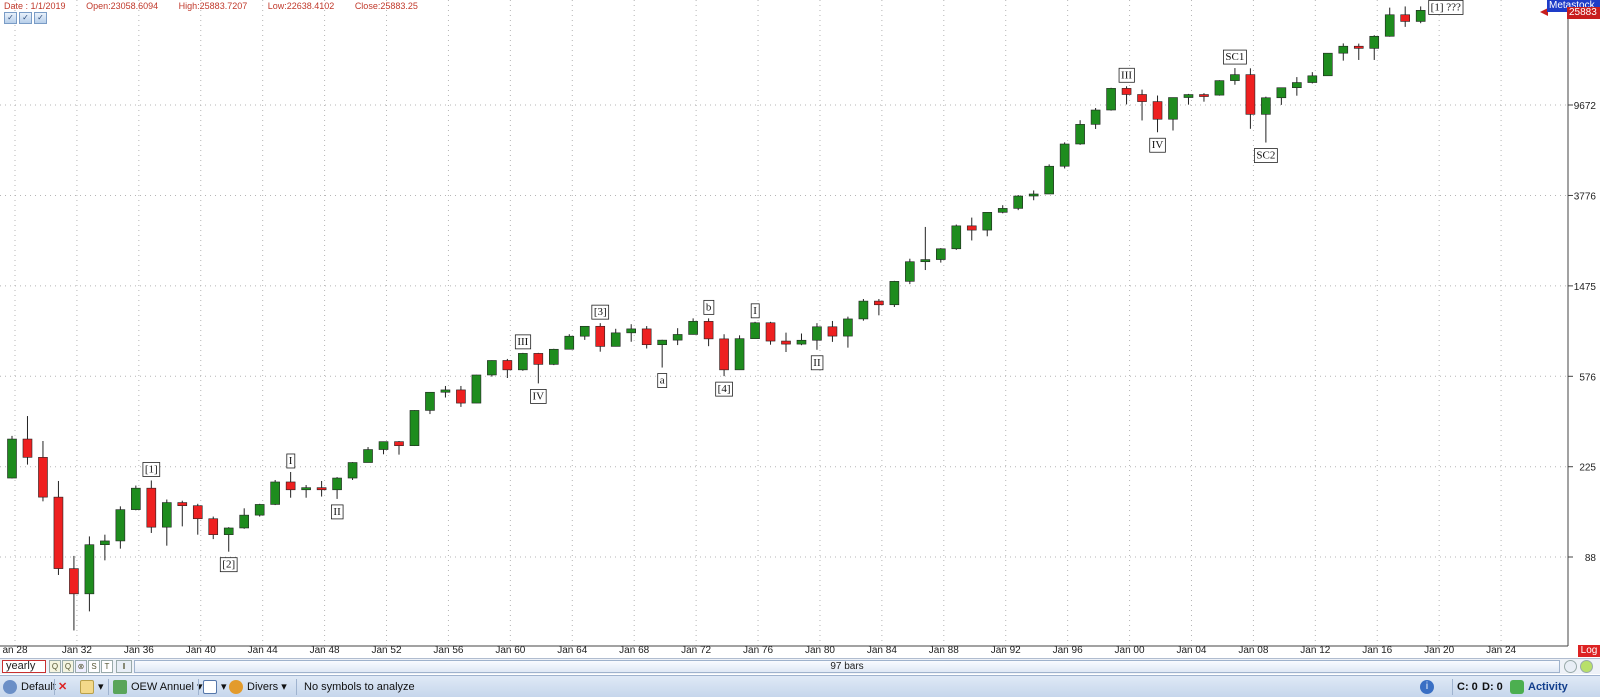  Describe the element at coordinates (448, 650) in the screenshot. I see `time-tick-label: Jan 56` at that location.